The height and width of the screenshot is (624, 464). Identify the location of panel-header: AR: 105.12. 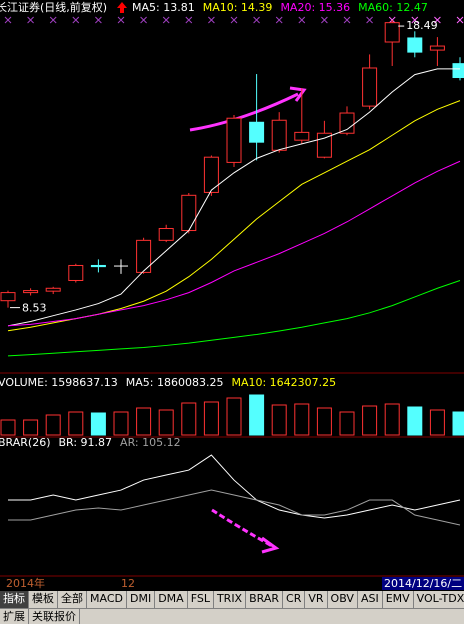
(150, 442).